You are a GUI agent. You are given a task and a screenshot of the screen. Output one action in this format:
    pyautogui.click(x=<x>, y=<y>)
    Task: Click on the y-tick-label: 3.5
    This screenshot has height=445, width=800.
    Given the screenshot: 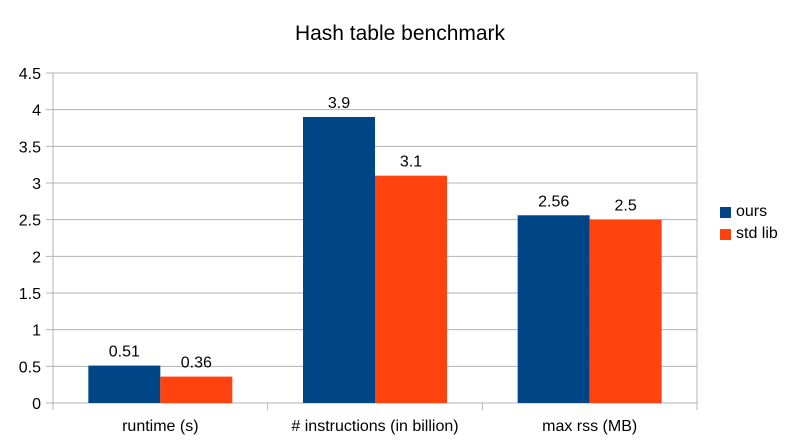 What is the action you would take?
    pyautogui.click(x=30, y=147)
    